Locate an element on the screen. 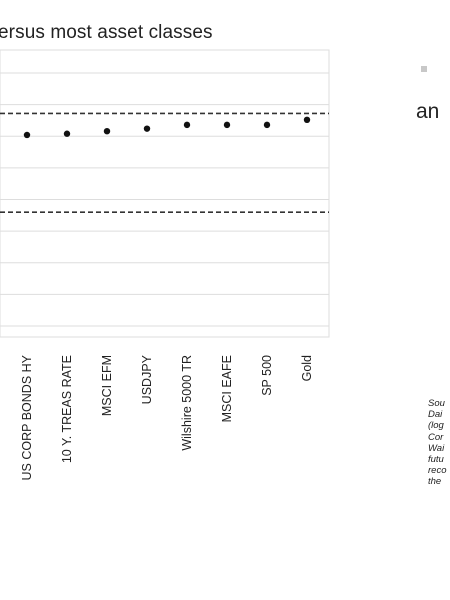 The width and height of the screenshot is (450, 600). data-points is located at coordinates (167, 127).